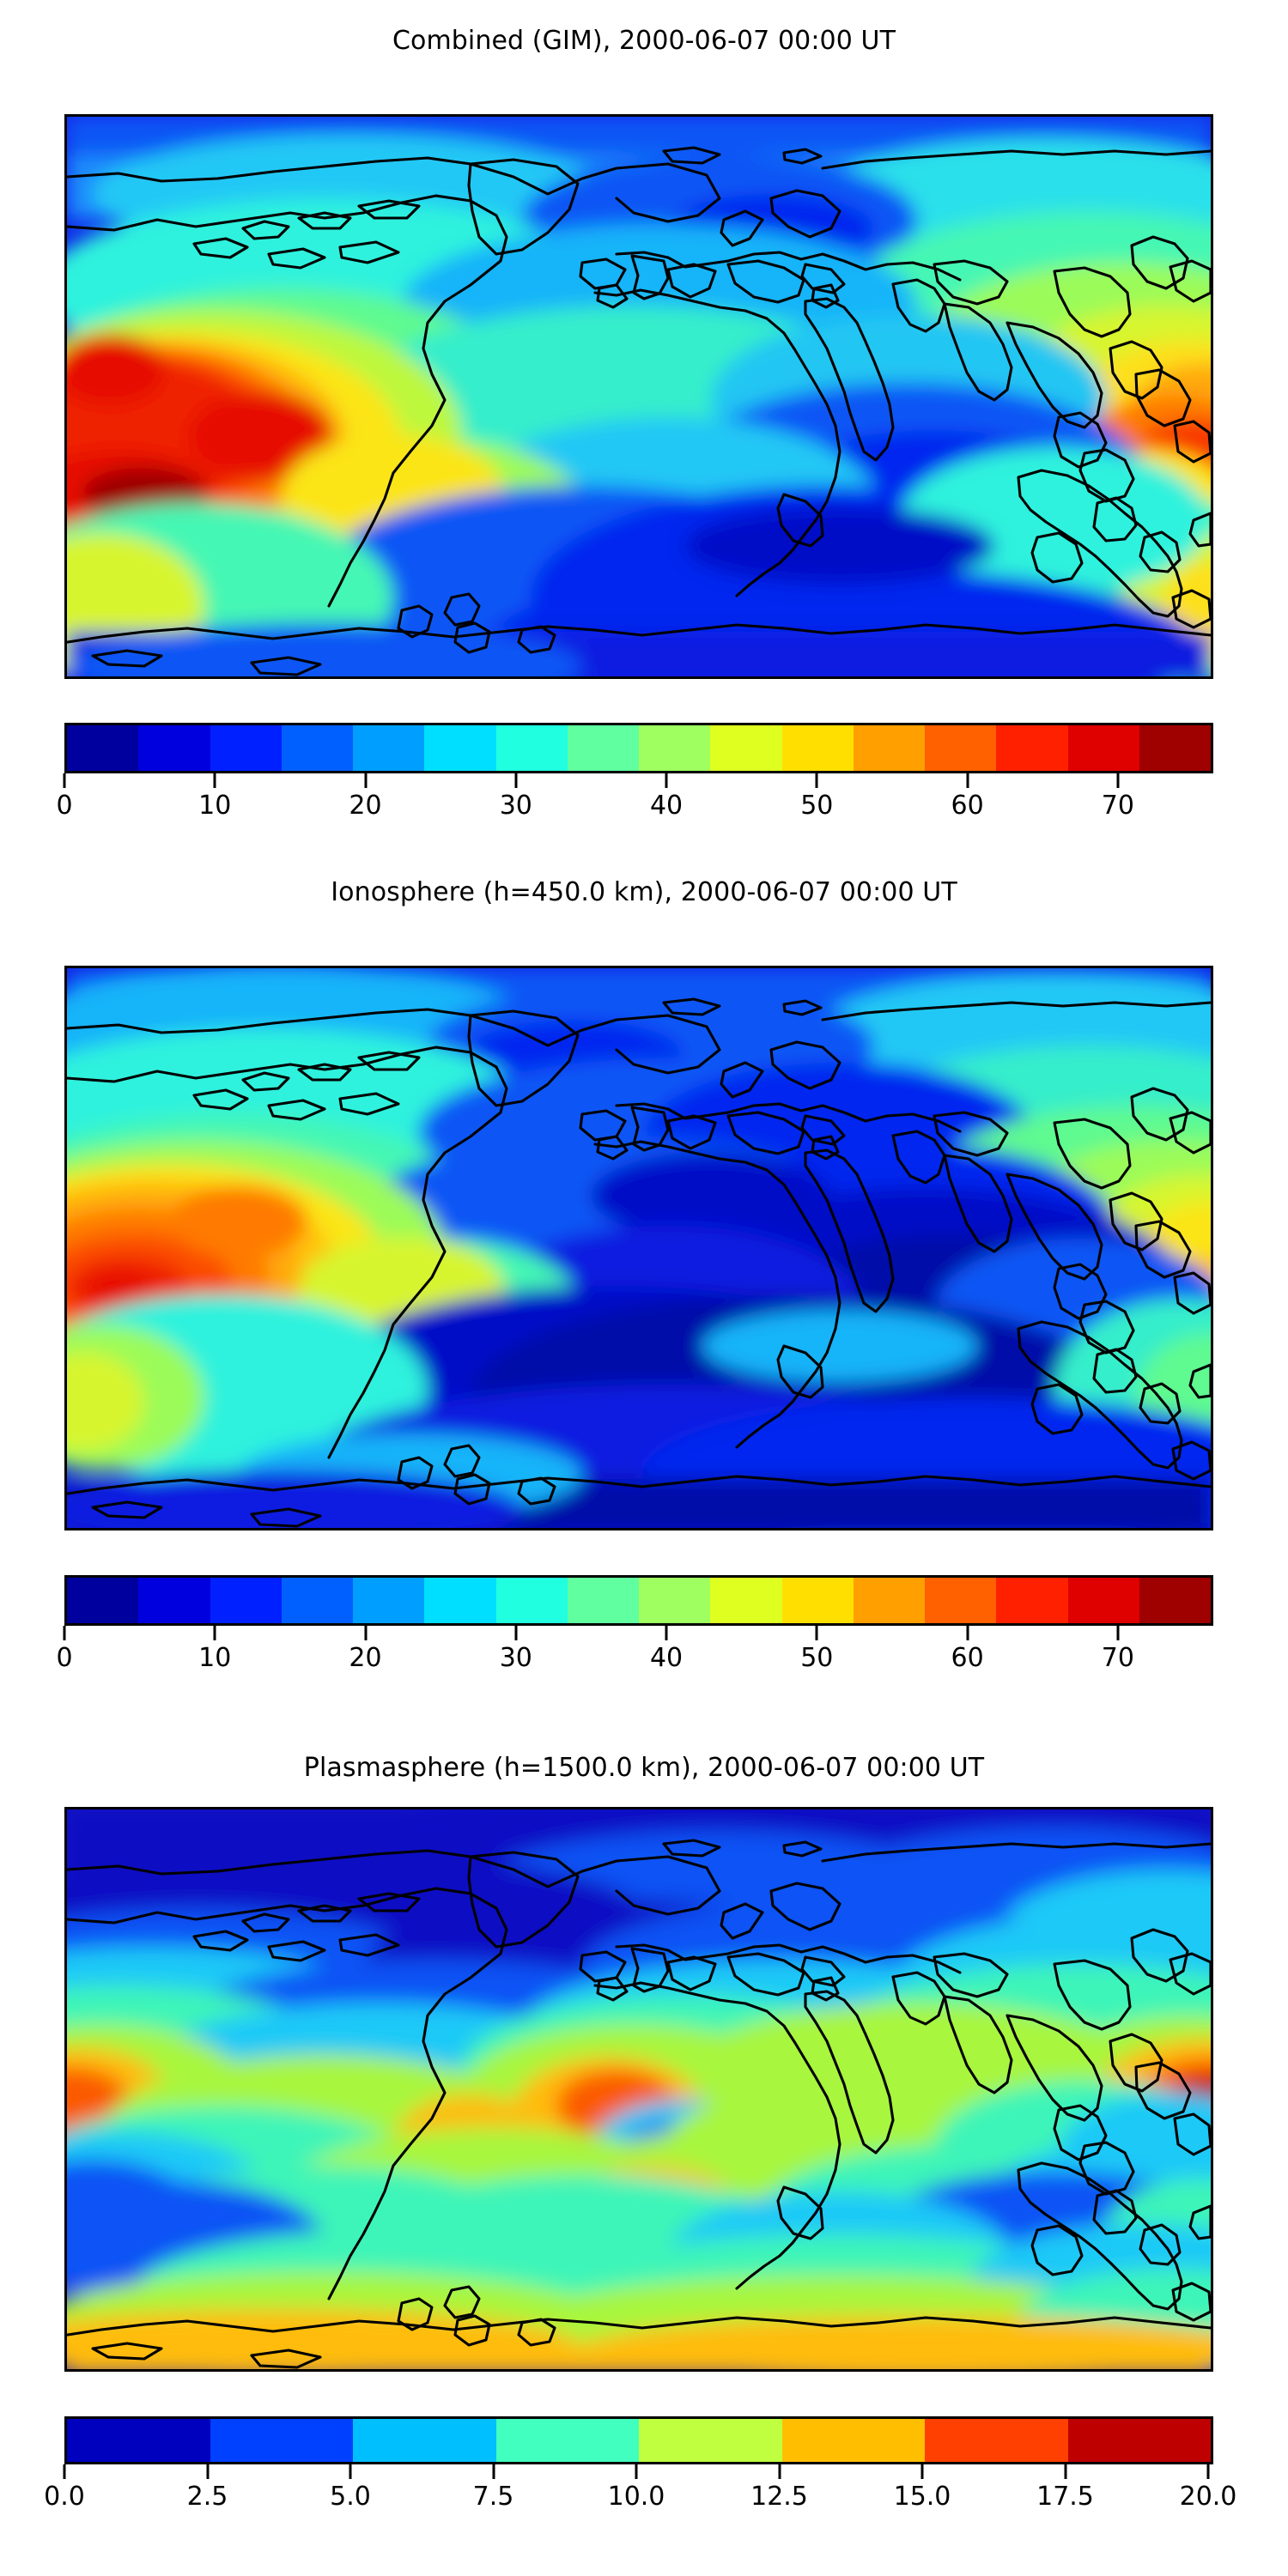 Image resolution: width=1288 pixels, height=2576 pixels. I want to click on colorbar-tick-label: 20, so click(366, 1658).